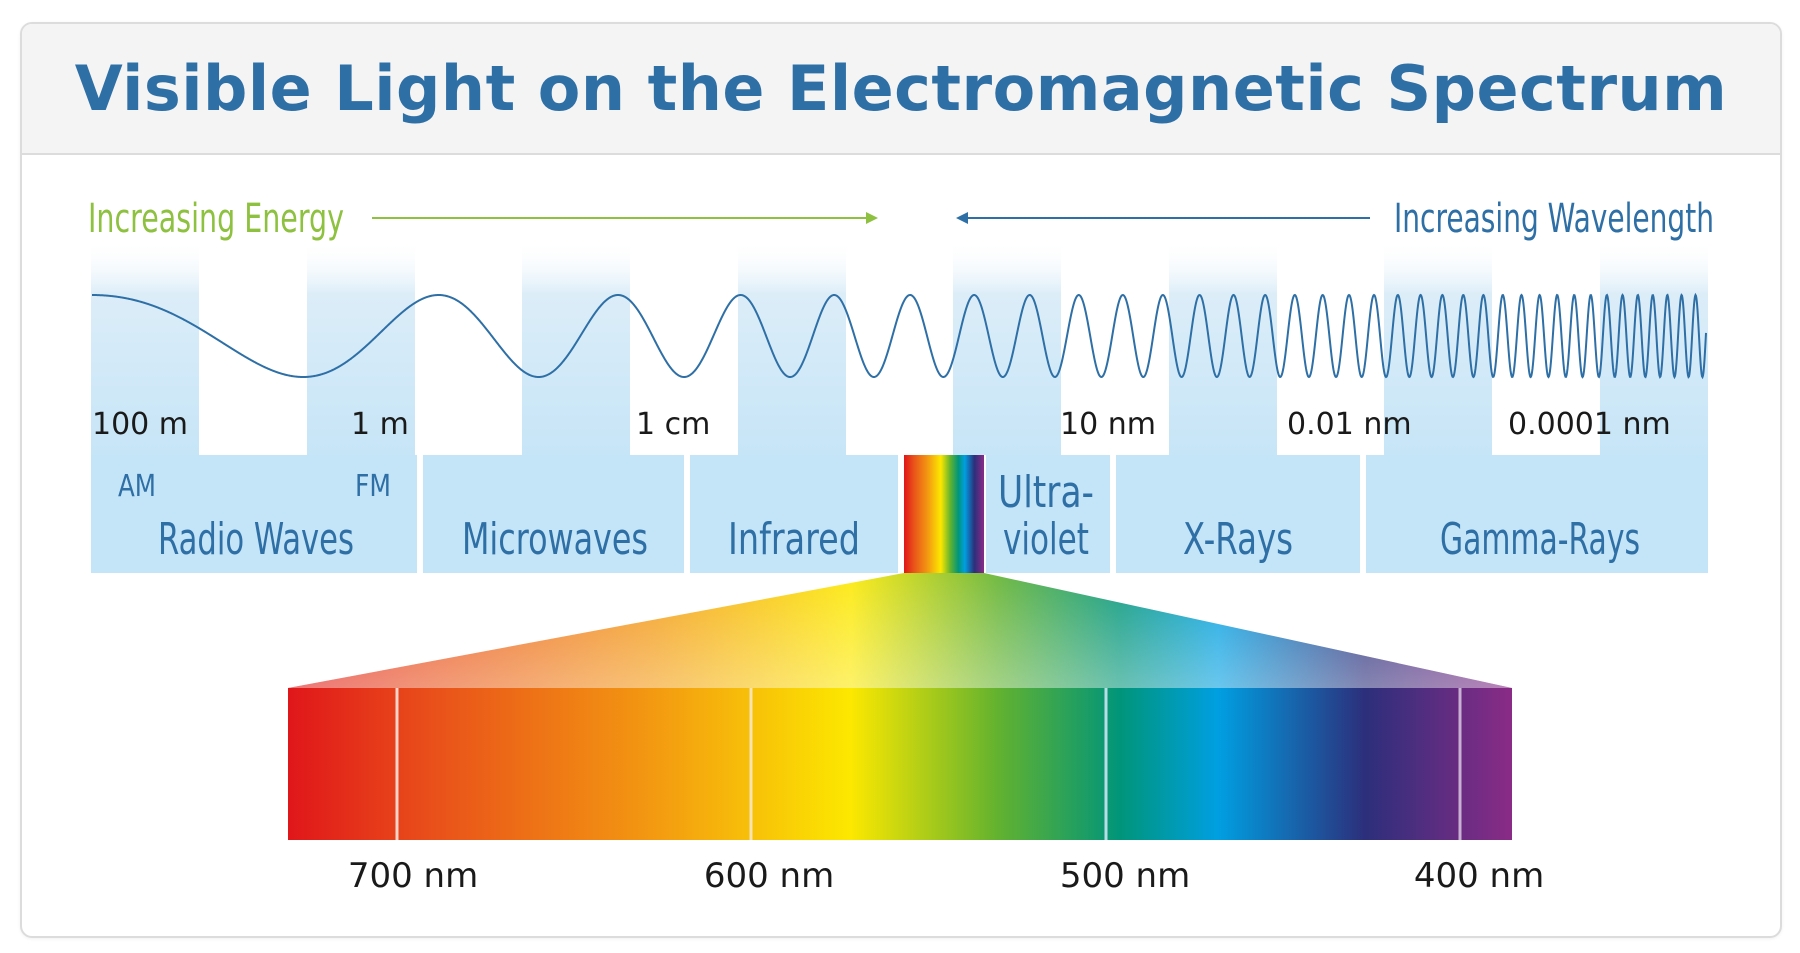 The width and height of the screenshot is (1800, 953). I want to click on visible-spectrum-bar, so click(900, 764).